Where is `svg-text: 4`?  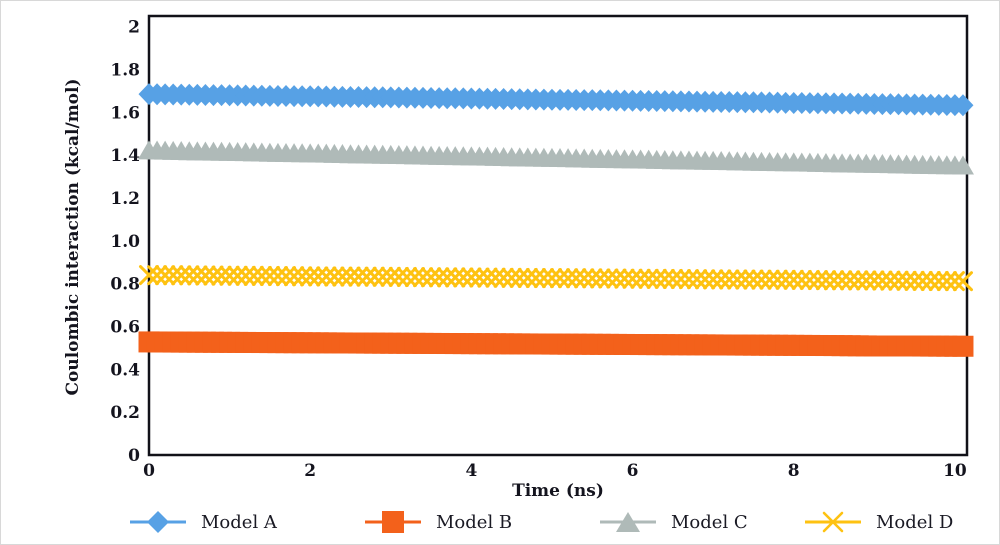
svg-text: 4 is located at coordinates (471, 471).